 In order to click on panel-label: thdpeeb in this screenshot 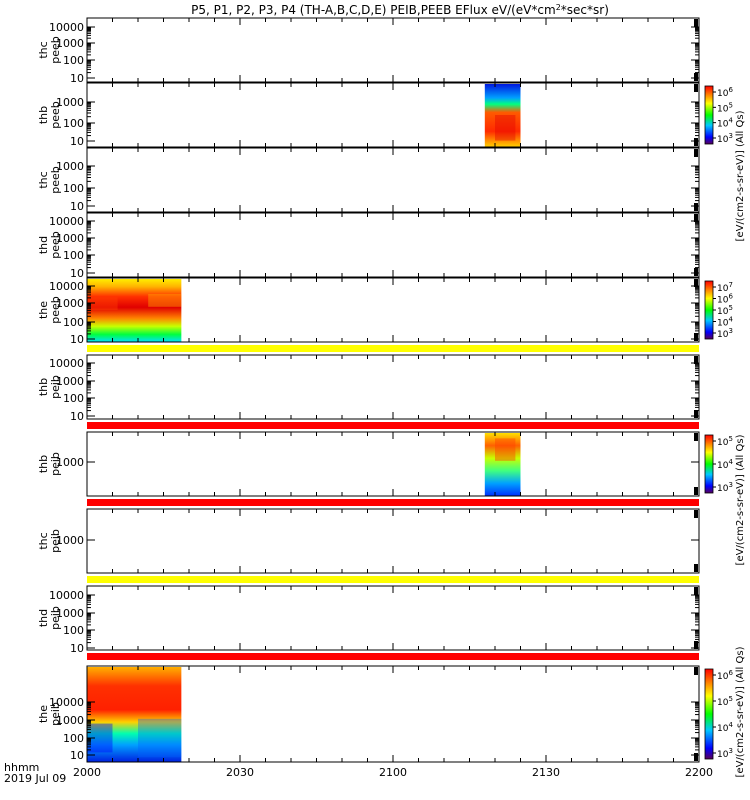, I will do `click(49, 245)`.